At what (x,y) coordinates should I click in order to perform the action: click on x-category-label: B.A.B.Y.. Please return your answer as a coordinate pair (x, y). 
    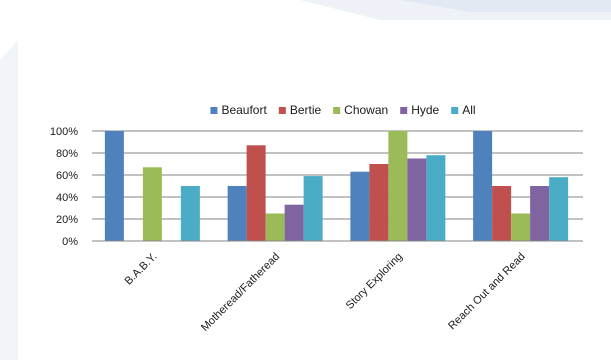
    Looking at the image, I should click on (141, 269).